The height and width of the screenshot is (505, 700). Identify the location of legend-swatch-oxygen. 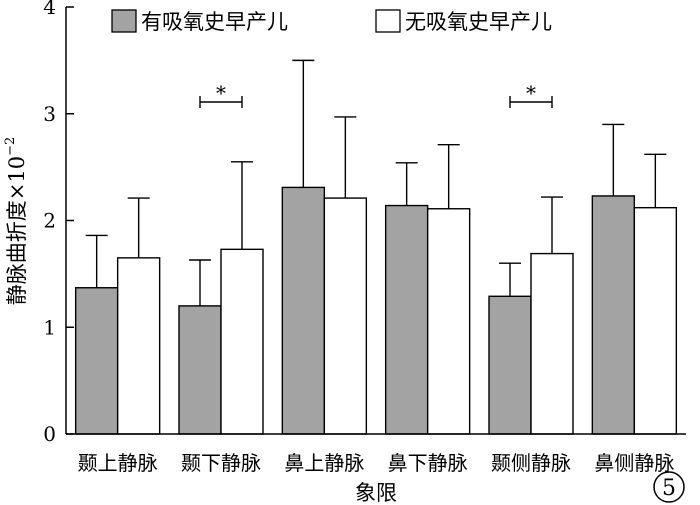
(124, 21).